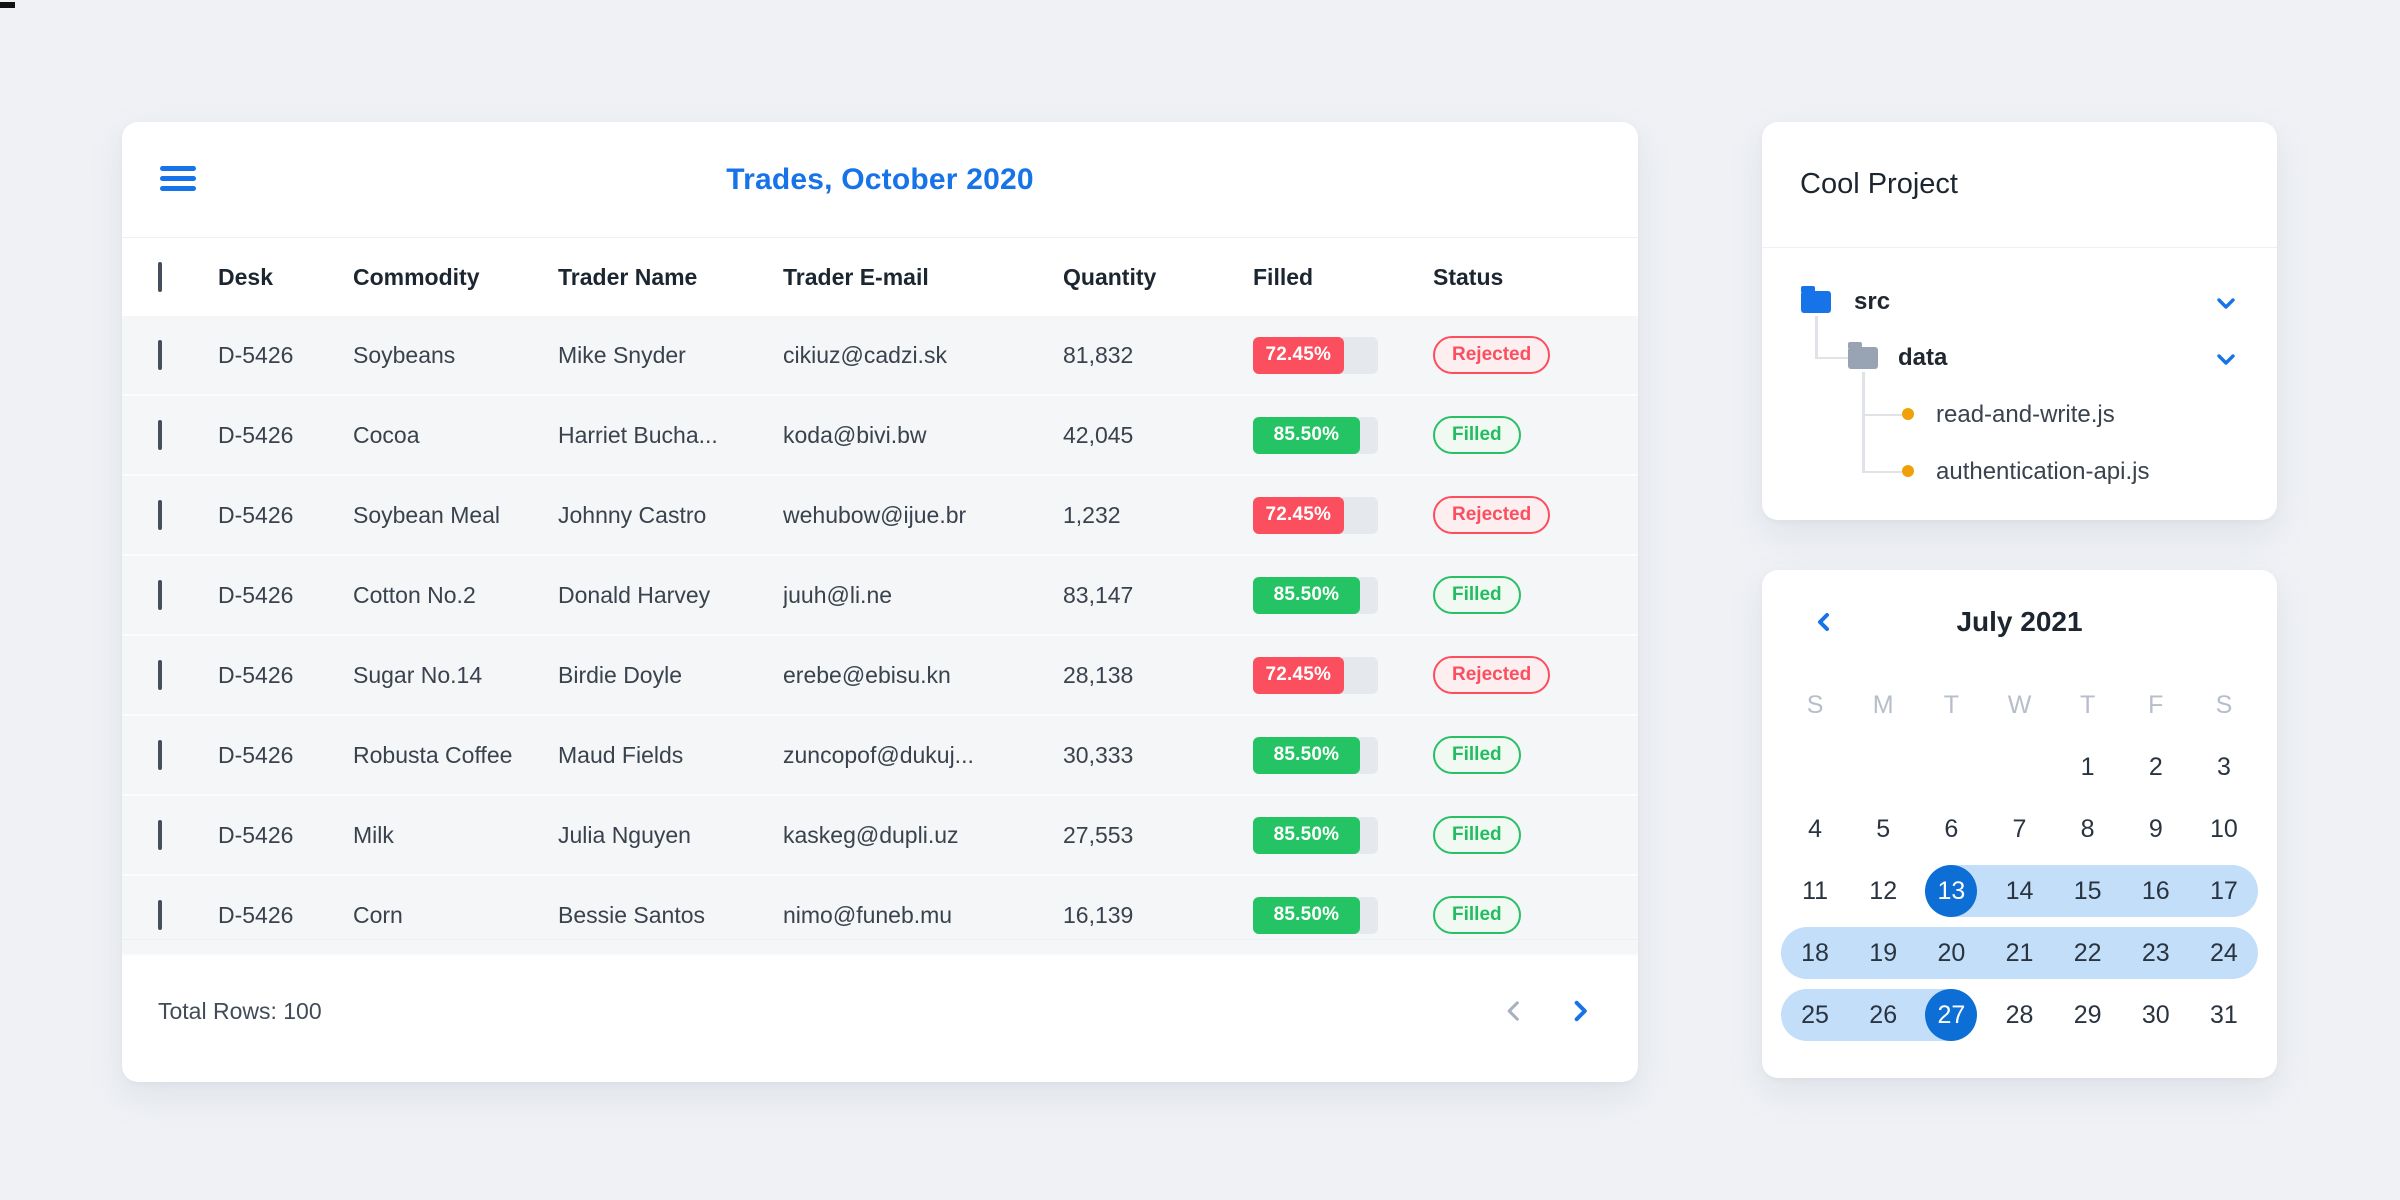 The width and height of the screenshot is (2400, 1200). What do you see at coordinates (1883, 828) in the screenshot?
I see `calendar-day-5: 5` at bounding box center [1883, 828].